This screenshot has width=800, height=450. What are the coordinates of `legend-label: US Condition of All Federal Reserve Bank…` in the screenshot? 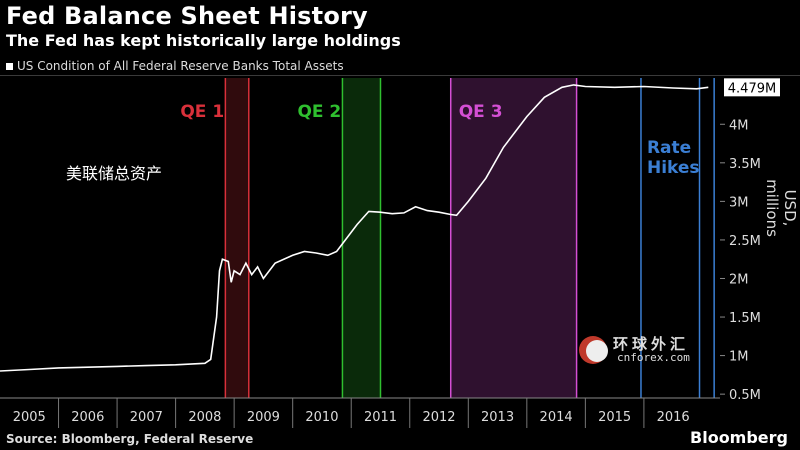 It's located at (180, 66).